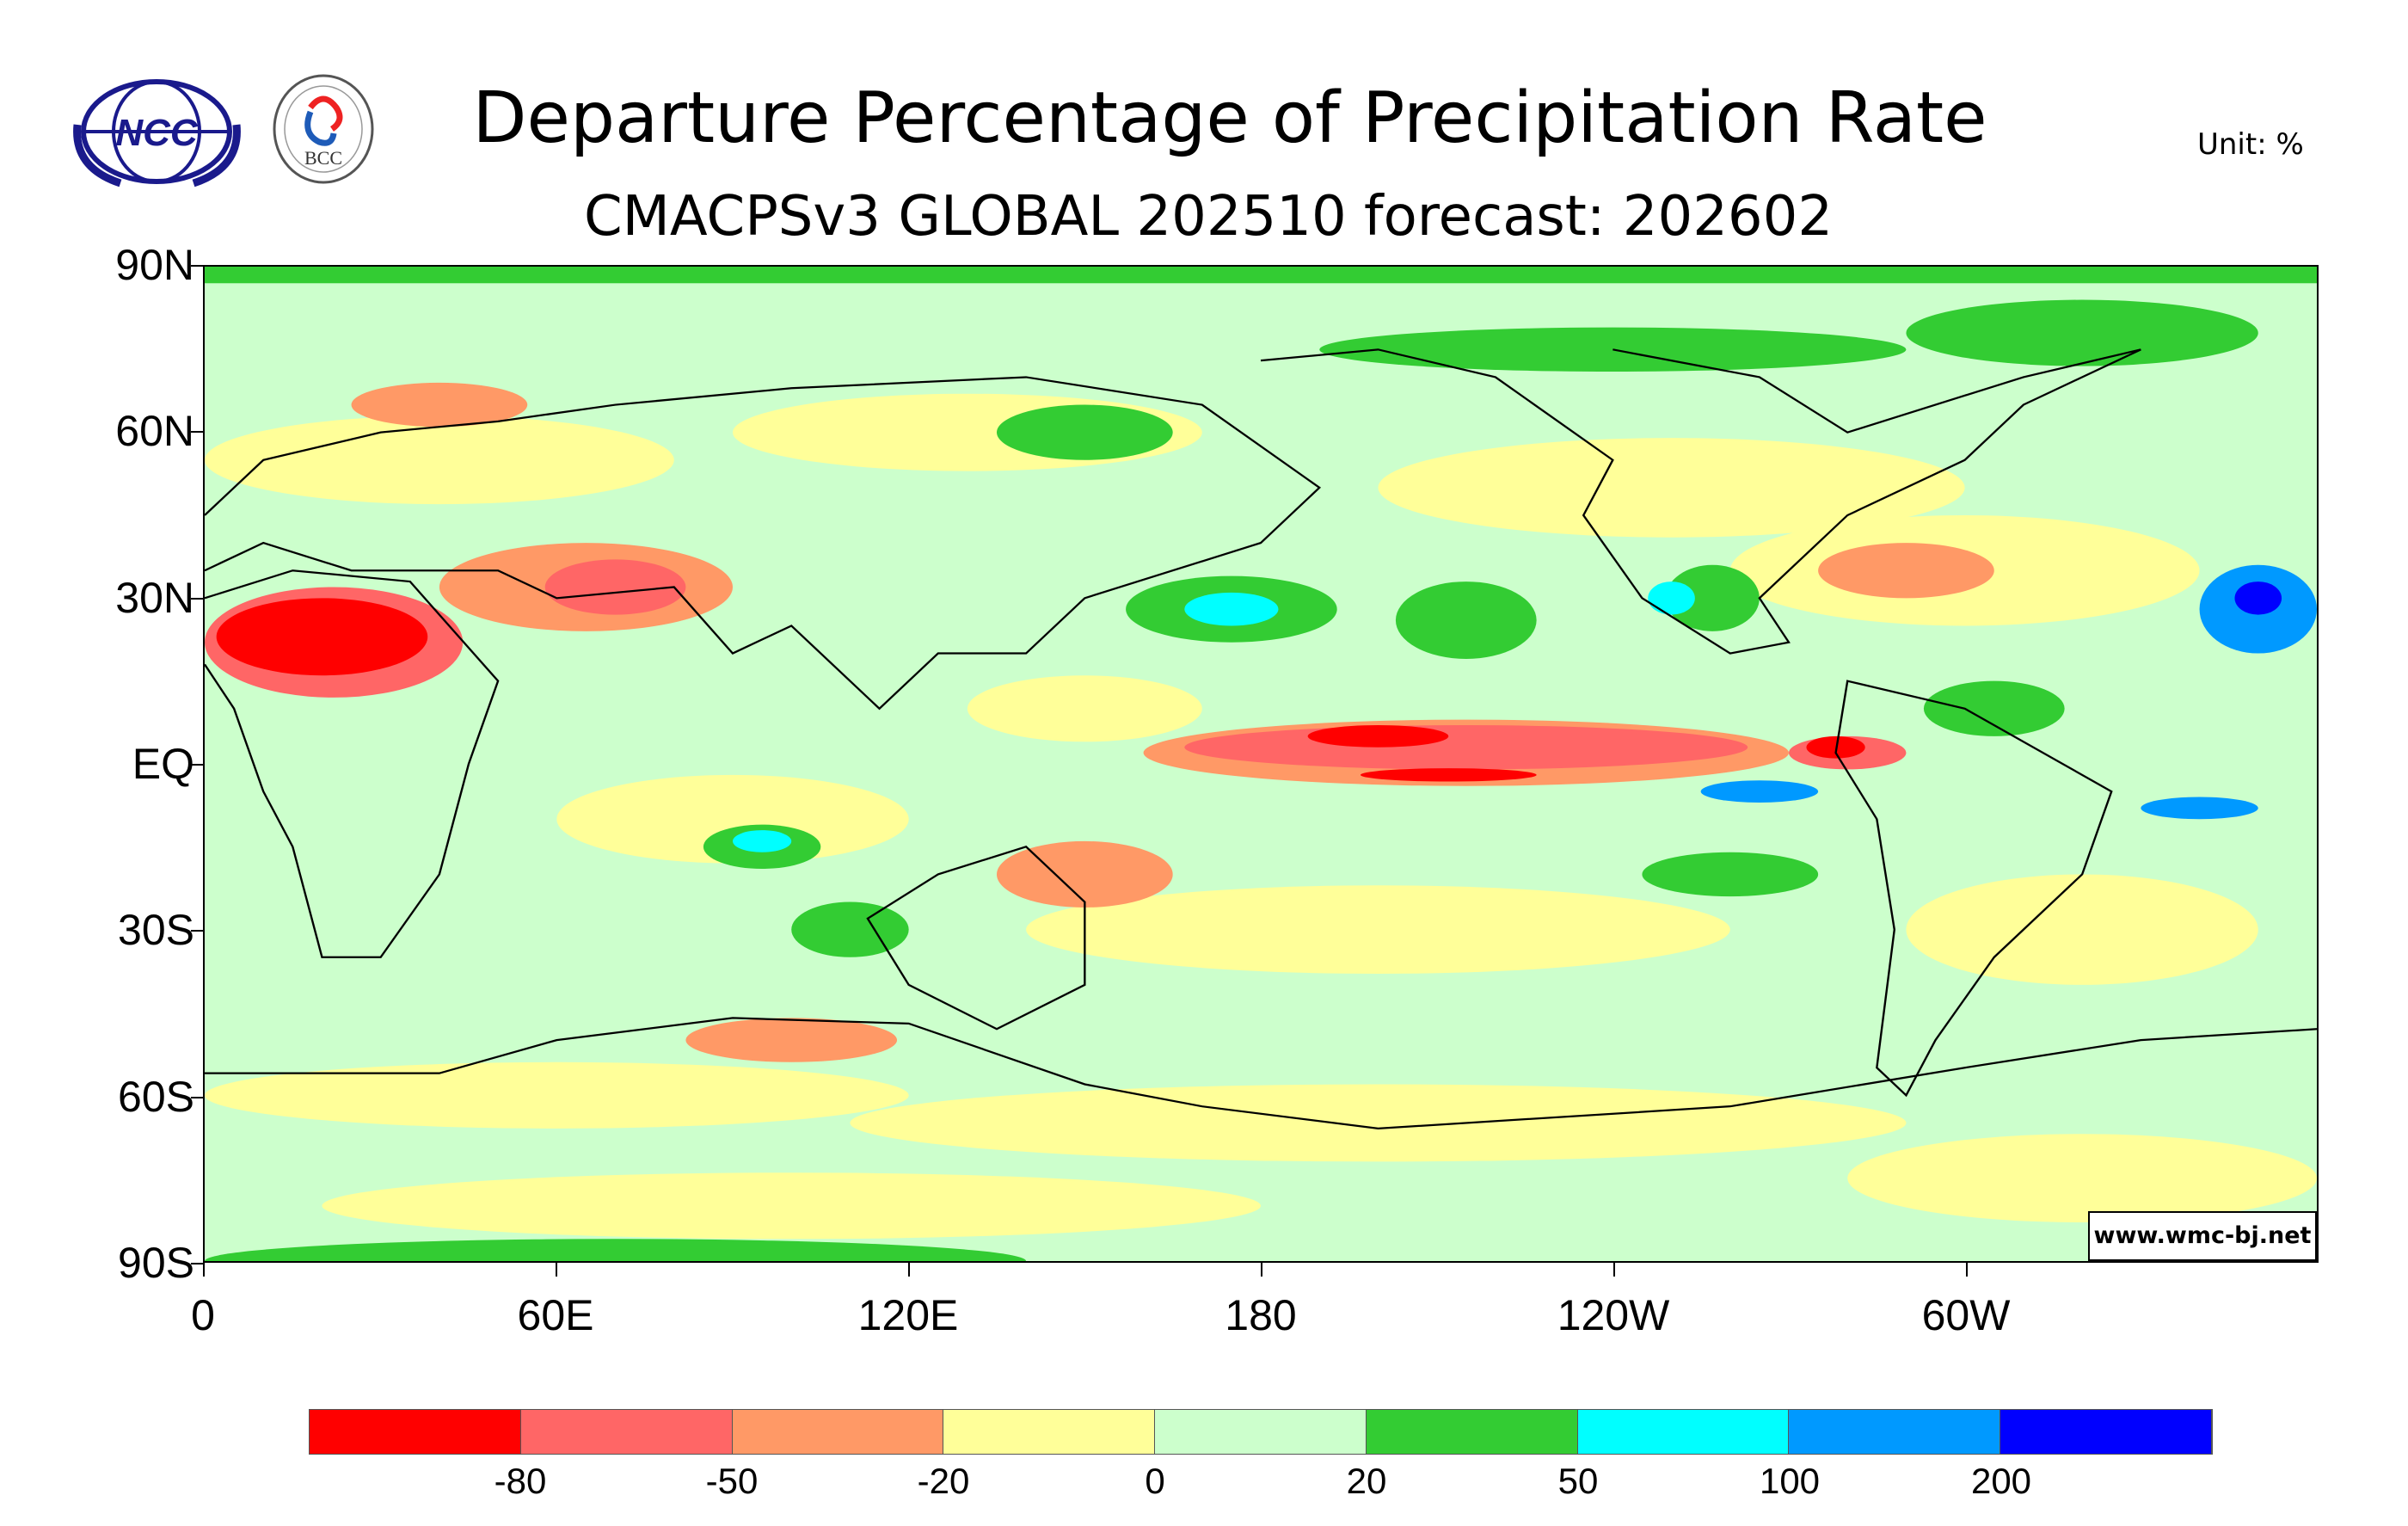 This screenshot has height=1526, width=2408. What do you see at coordinates (155, 265) in the screenshot?
I see `y-tick-label: 90N` at bounding box center [155, 265].